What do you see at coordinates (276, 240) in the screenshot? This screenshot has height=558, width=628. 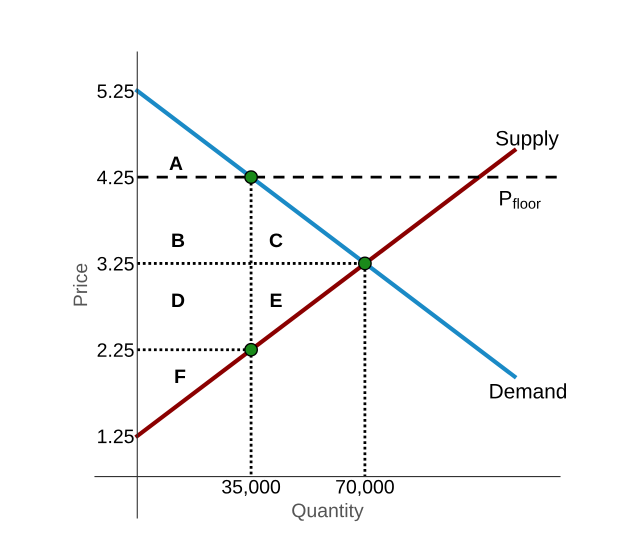 I see `annotation: C` at bounding box center [276, 240].